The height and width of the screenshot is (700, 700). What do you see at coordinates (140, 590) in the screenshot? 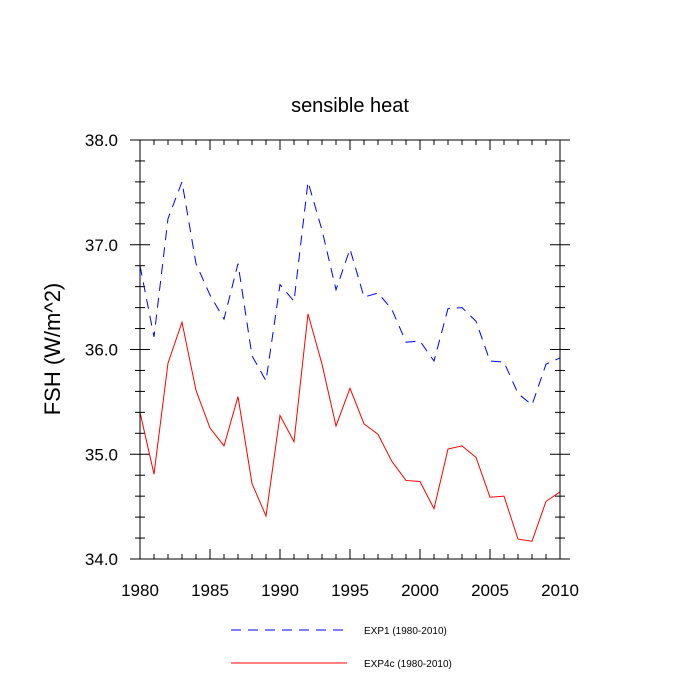
I see `x-tick-label: 1980` at bounding box center [140, 590].